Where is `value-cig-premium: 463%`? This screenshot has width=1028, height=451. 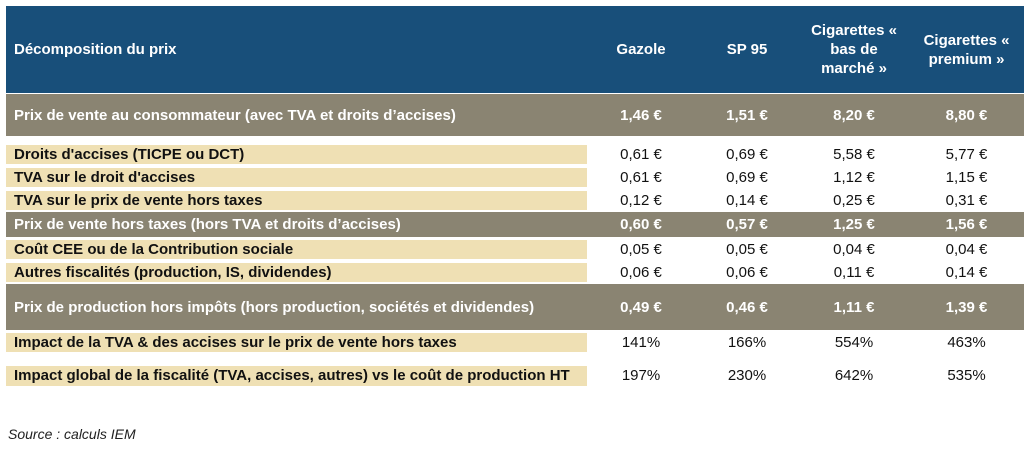 value-cig-premium: 463% is located at coordinates (966, 342).